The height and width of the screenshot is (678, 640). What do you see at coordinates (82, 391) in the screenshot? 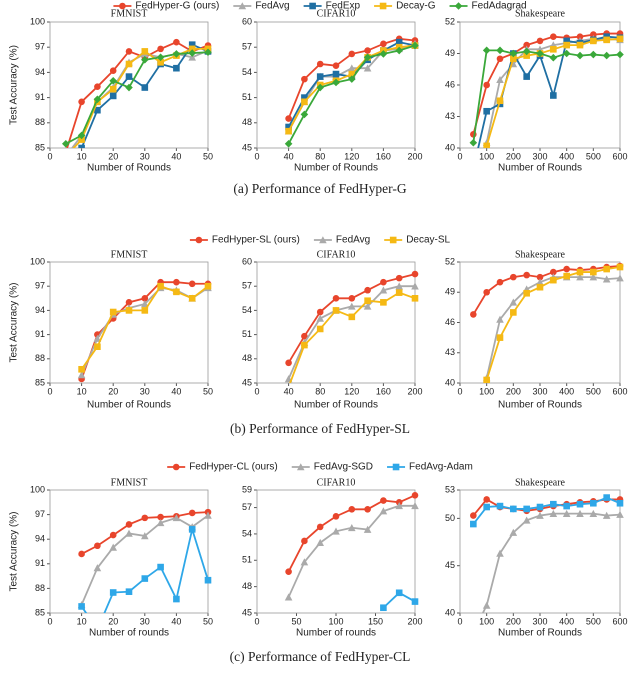
I see `x-tick-label: 10` at bounding box center [82, 391].